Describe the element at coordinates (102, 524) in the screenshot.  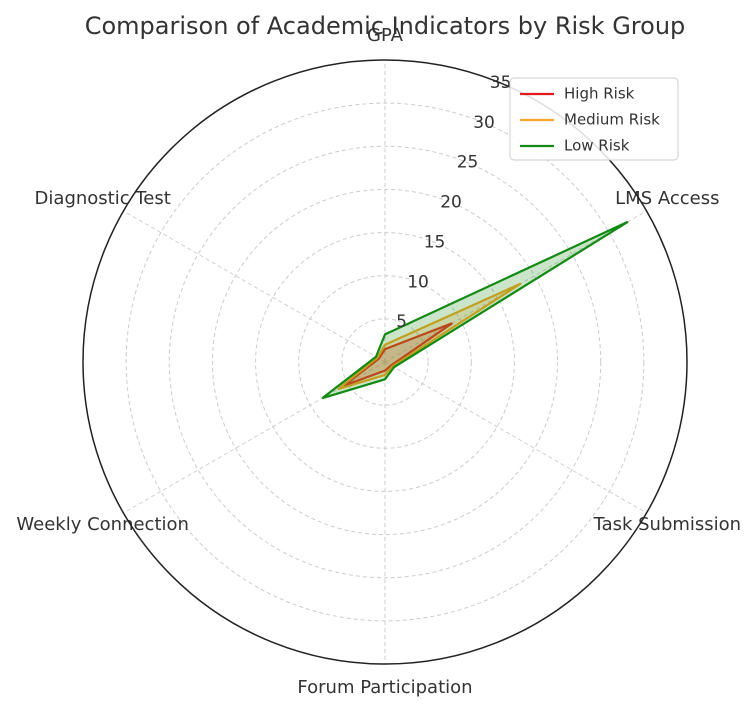
I see `axis-label: Weekly Connection` at that location.